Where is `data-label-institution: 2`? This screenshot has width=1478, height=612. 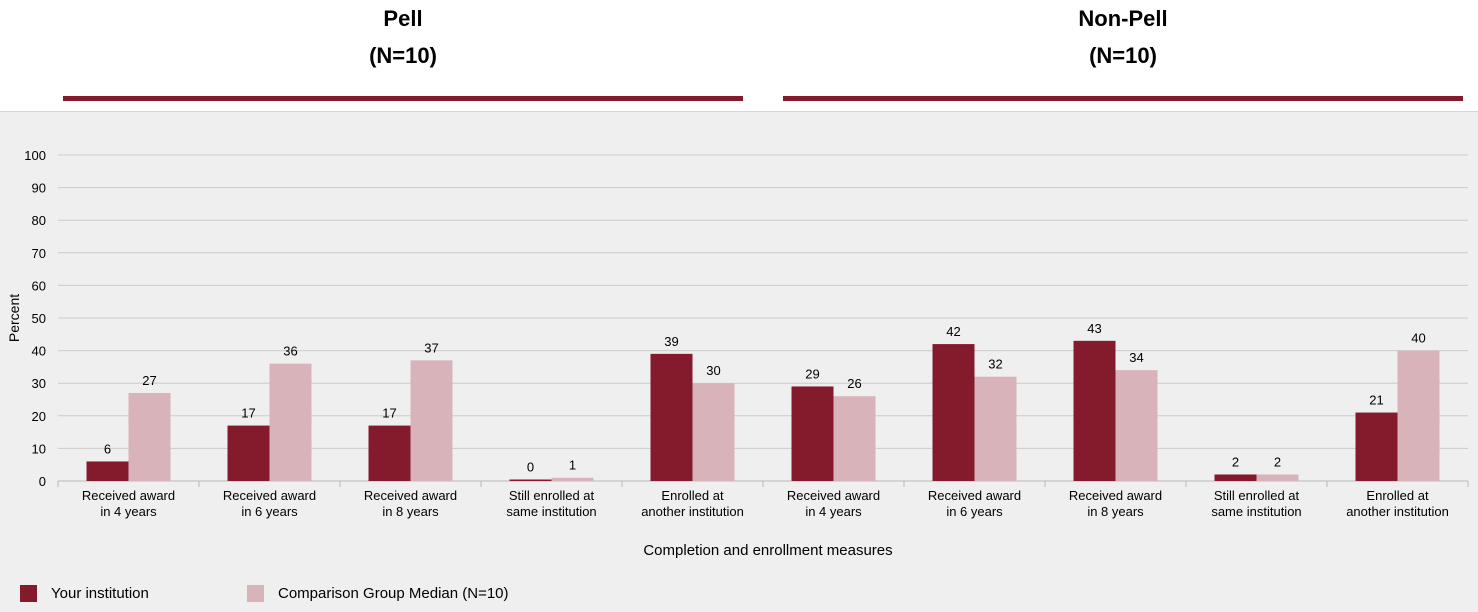 data-label-institution: 2 is located at coordinates (1235, 461).